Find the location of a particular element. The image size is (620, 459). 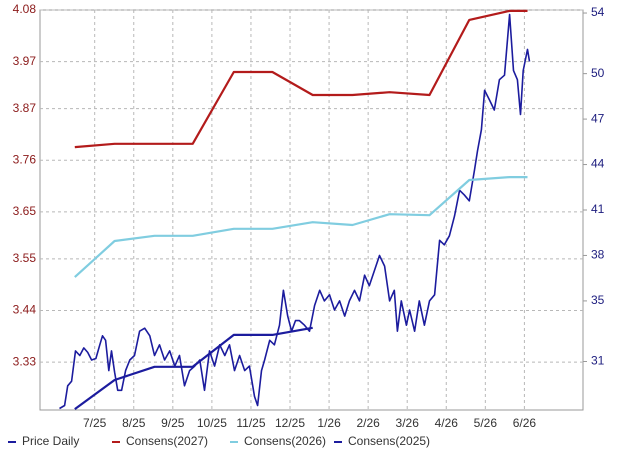

x-tick-label: 1/26 is located at coordinates (329, 423).